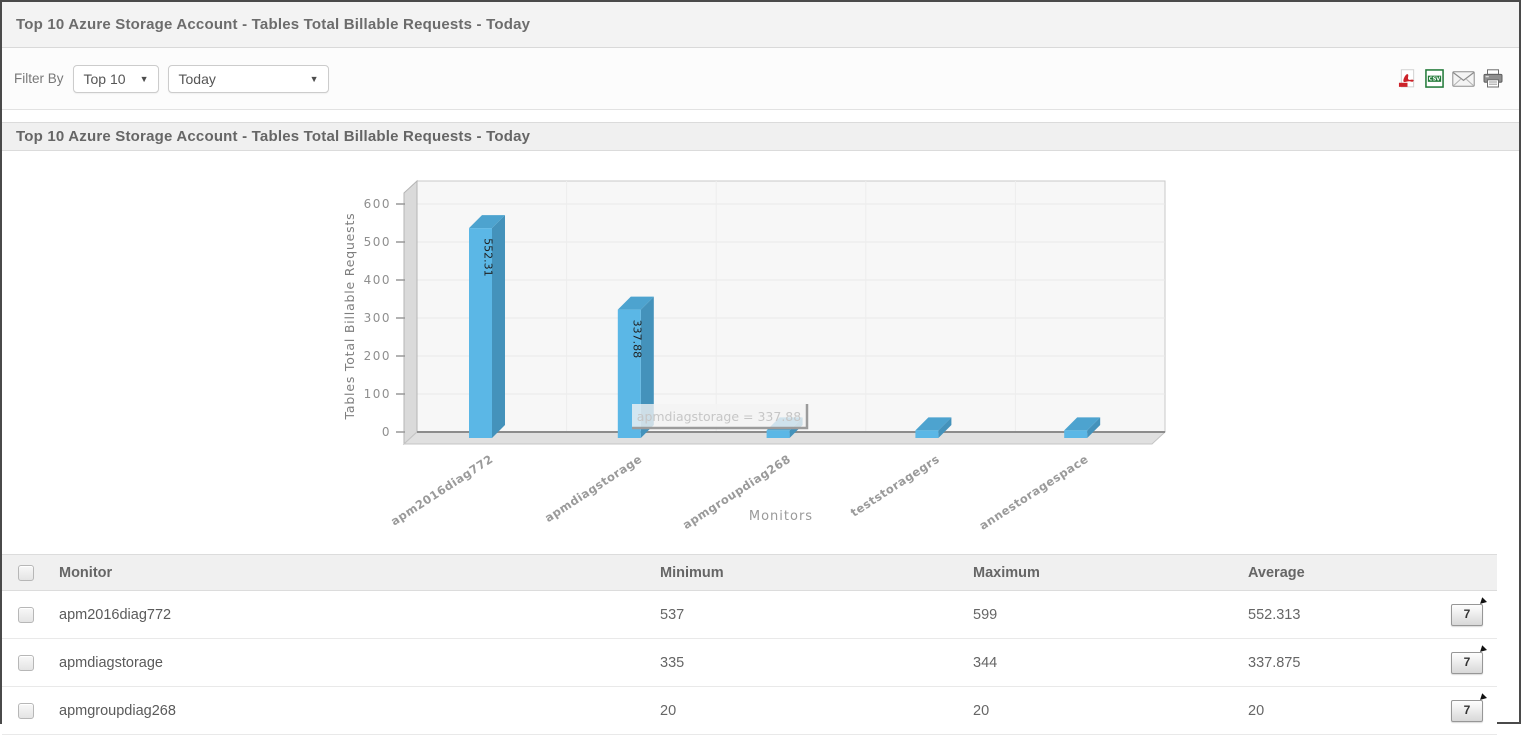  I want to click on y-axis-title: Tables Total Billable Requests, so click(349, 317).